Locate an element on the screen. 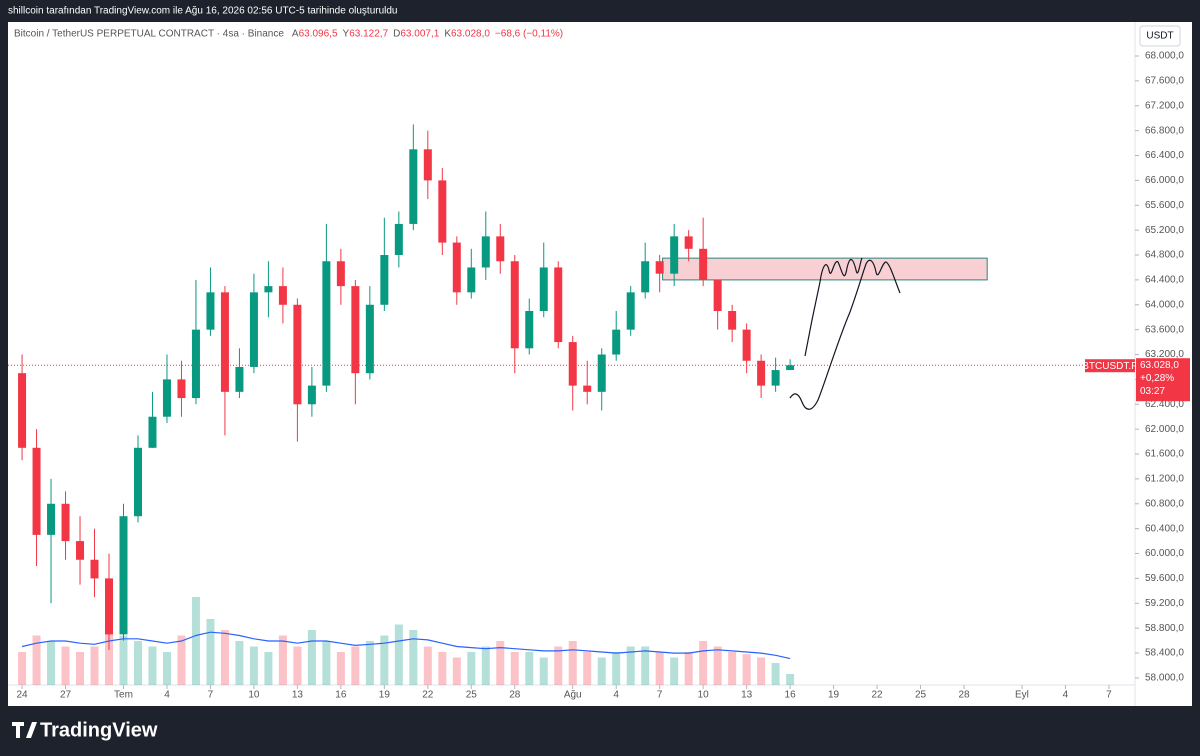  x-tick-label: 25 is located at coordinates (472, 695).